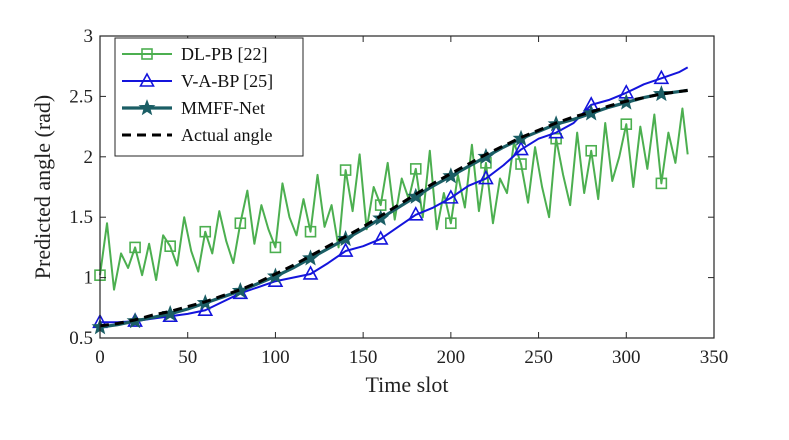 The height and width of the screenshot is (440, 789). I want to click on x-tick-label: 50, so click(187, 357).